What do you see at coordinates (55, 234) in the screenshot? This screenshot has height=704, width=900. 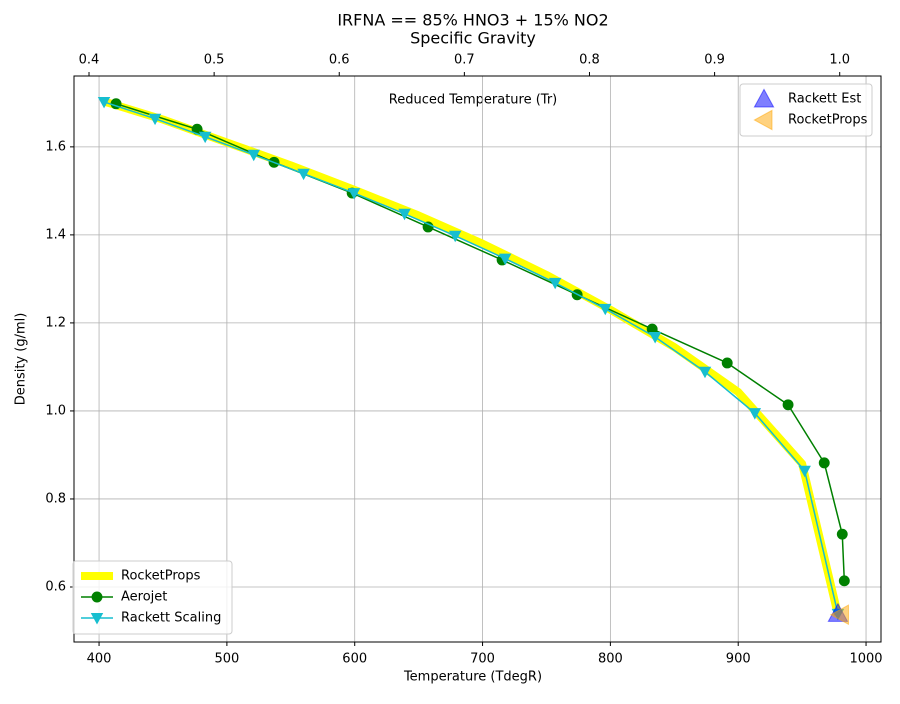 I see `y-tick-label: 1.4` at bounding box center [55, 234].